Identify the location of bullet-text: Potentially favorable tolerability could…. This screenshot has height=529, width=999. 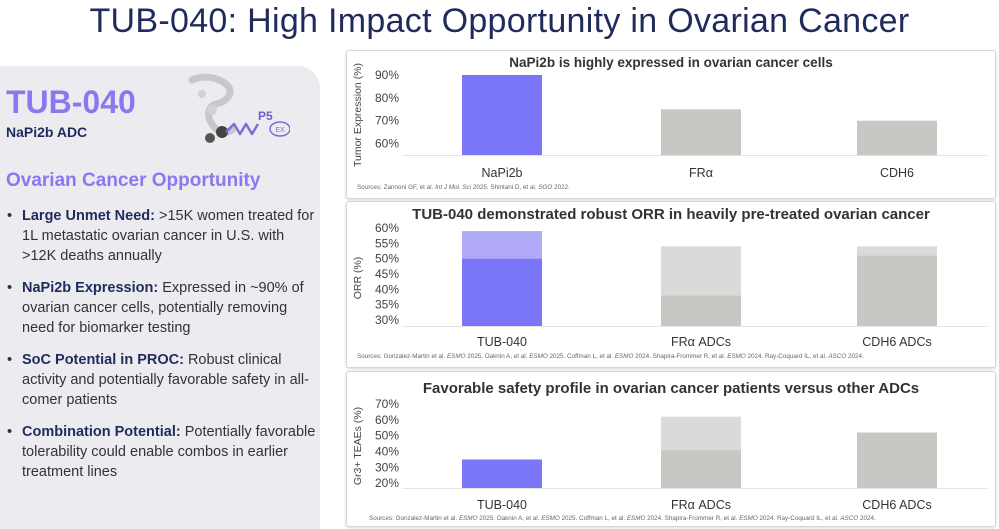
(169, 452).